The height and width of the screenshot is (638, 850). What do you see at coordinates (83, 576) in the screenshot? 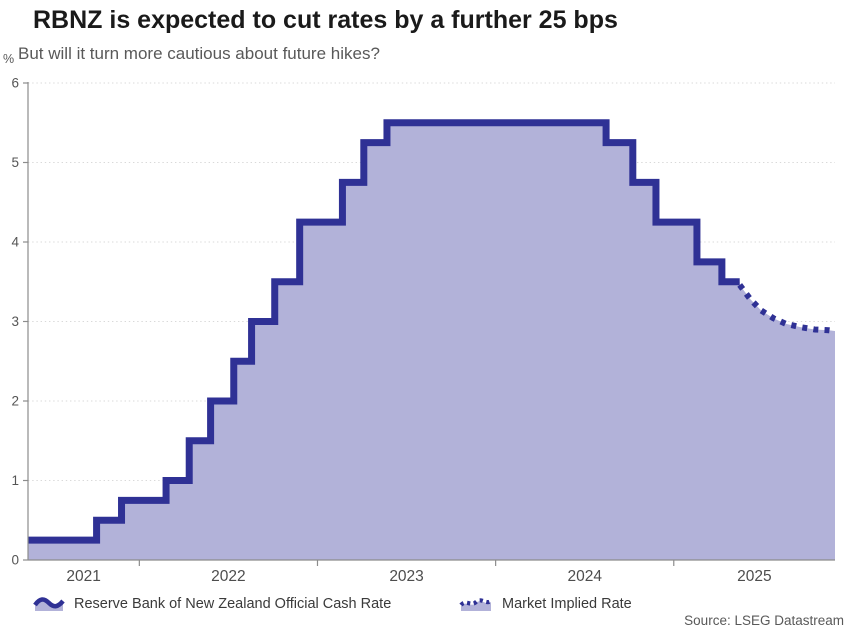
I see `x-axis-year-label: 2021` at bounding box center [83, 576].